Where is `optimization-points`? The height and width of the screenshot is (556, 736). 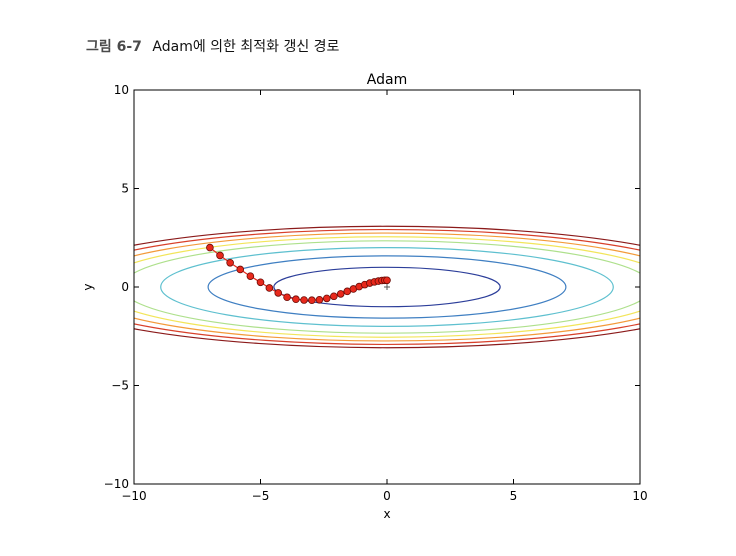
optimization-points is located at coordinates (298, 273).